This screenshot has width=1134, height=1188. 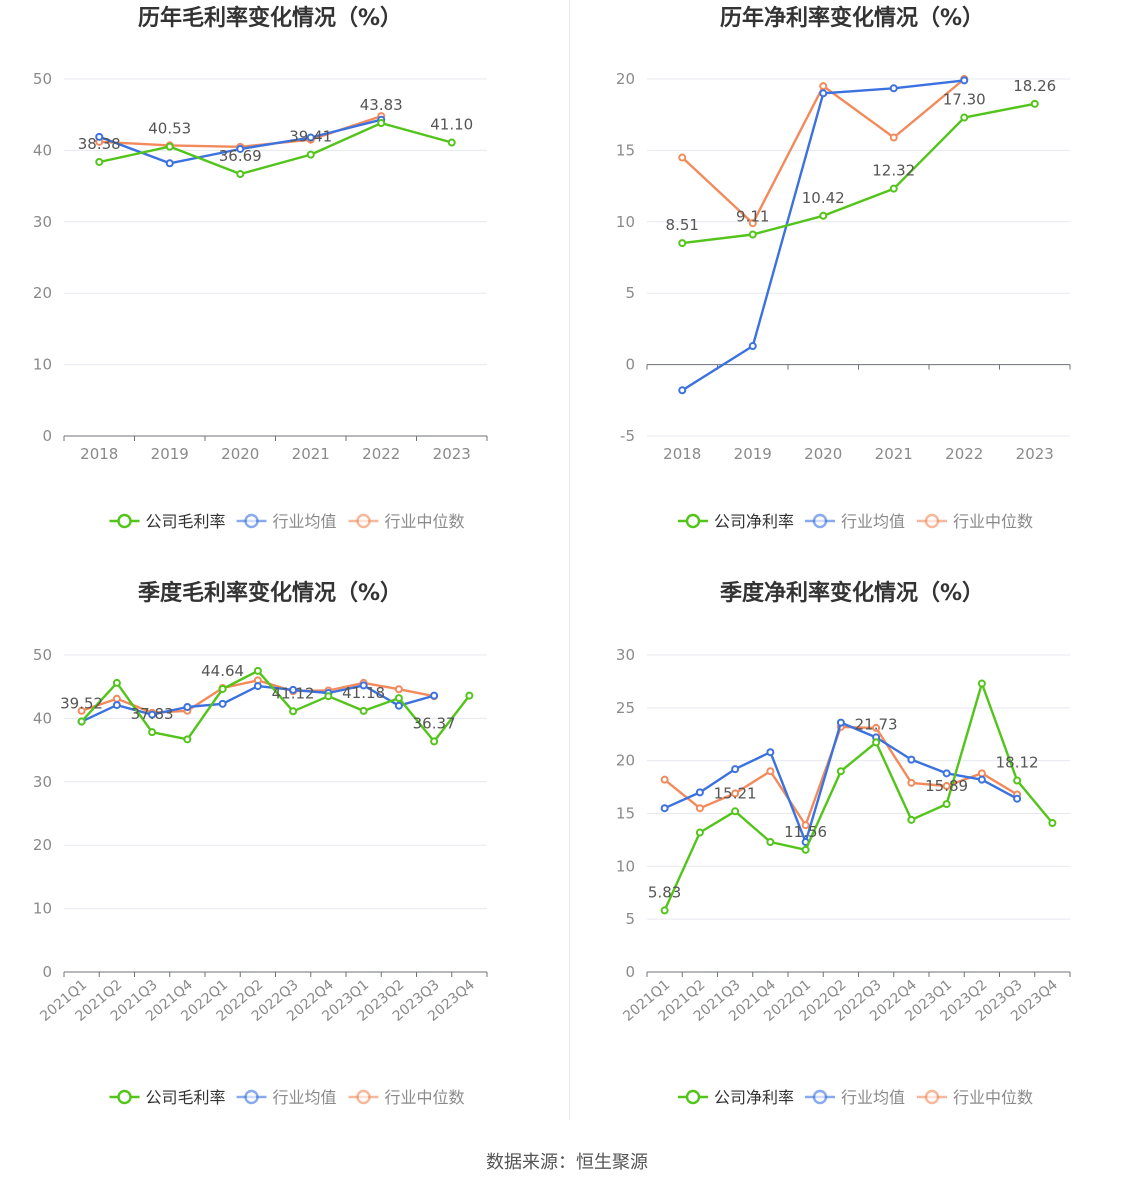 What do you see at coordinates (823, 198) in the screenshot?
I see `data-label: 10.42` at bounding box center [823, 198].